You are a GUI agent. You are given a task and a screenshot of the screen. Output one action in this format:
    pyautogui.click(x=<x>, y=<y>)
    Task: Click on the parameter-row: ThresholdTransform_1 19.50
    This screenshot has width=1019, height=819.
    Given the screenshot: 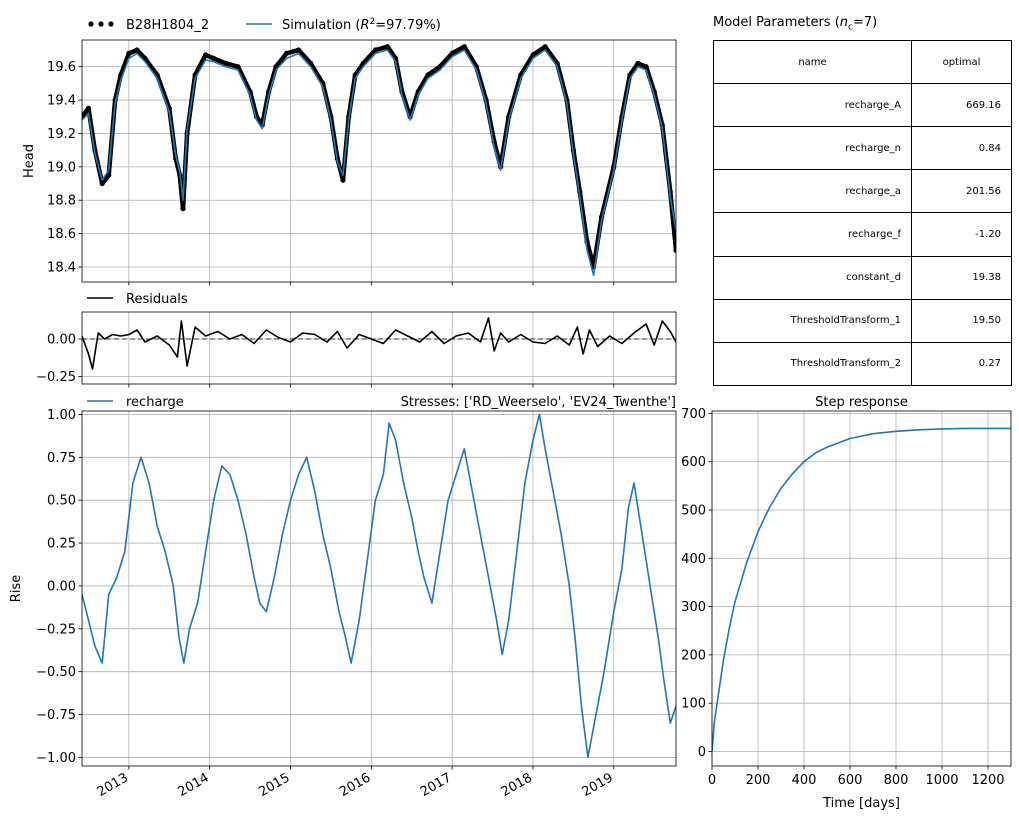 What is the action you would take?
    pyautogui.click(x=862, y=320)
    